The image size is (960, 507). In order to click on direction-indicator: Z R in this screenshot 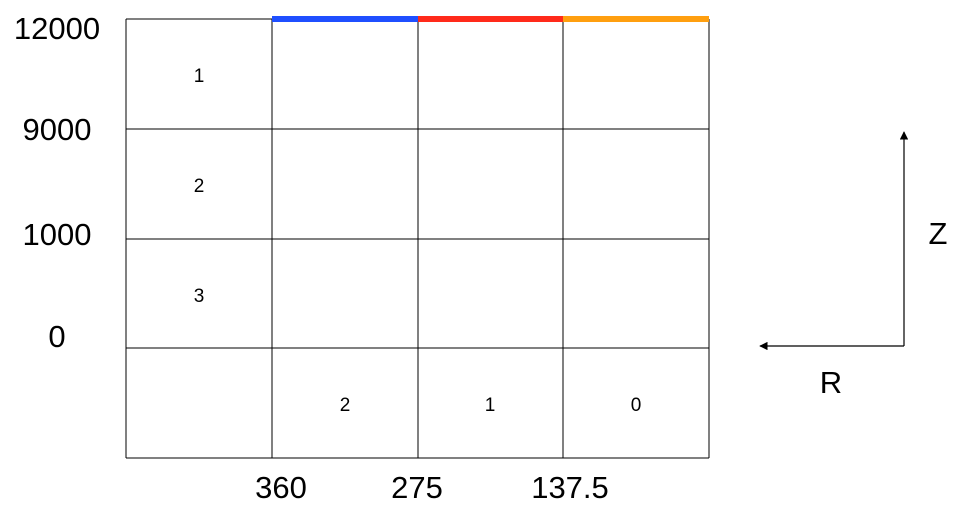, I will do `click(853, 265)`.